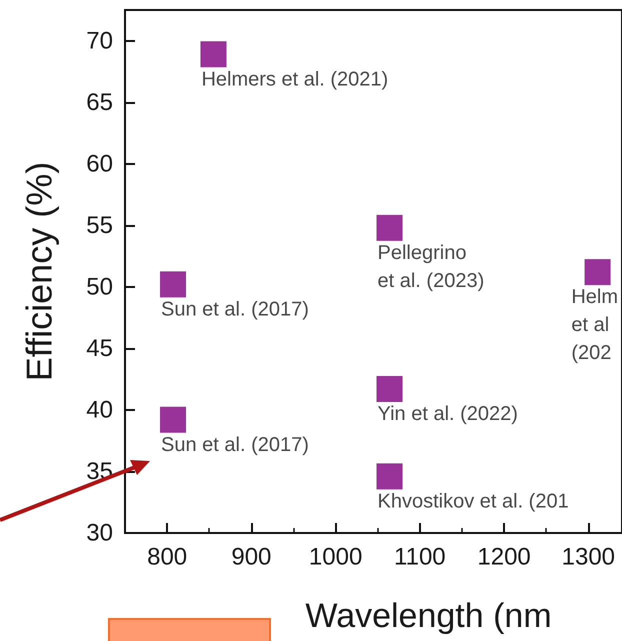 This screenshot has height=641, width=622. I want to click on y-tick-label: 65, so click(99, 102).